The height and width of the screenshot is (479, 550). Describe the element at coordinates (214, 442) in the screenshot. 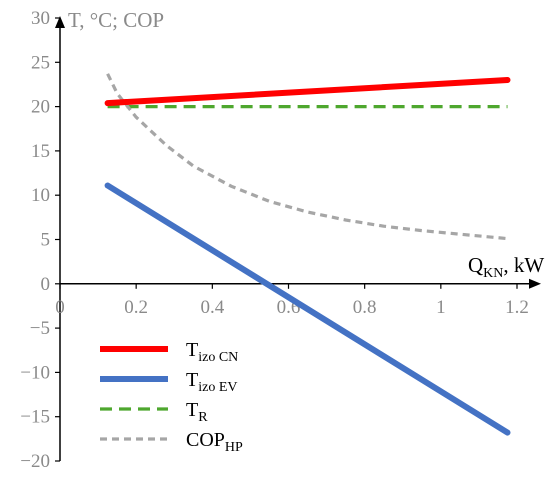

I see `legend-label: COPHP` at that location.